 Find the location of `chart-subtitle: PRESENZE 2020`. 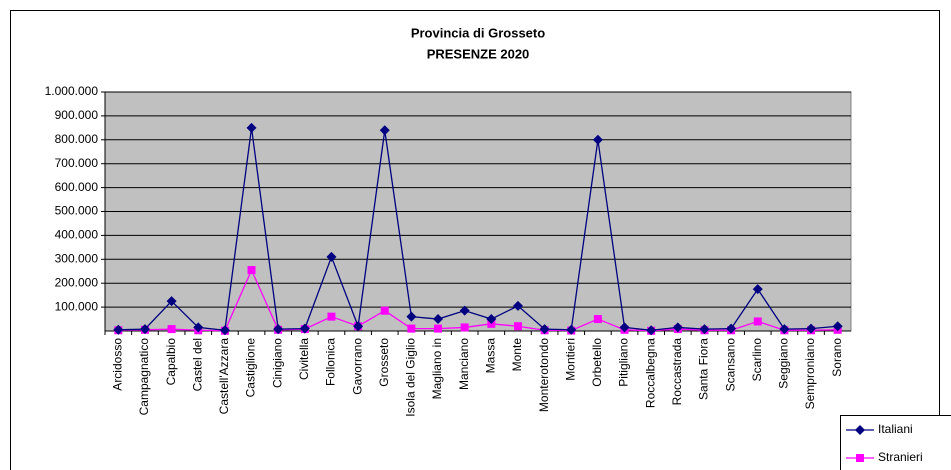

chart-subtitle: PRESENZE 2020 is located at coordinates (478, 53).